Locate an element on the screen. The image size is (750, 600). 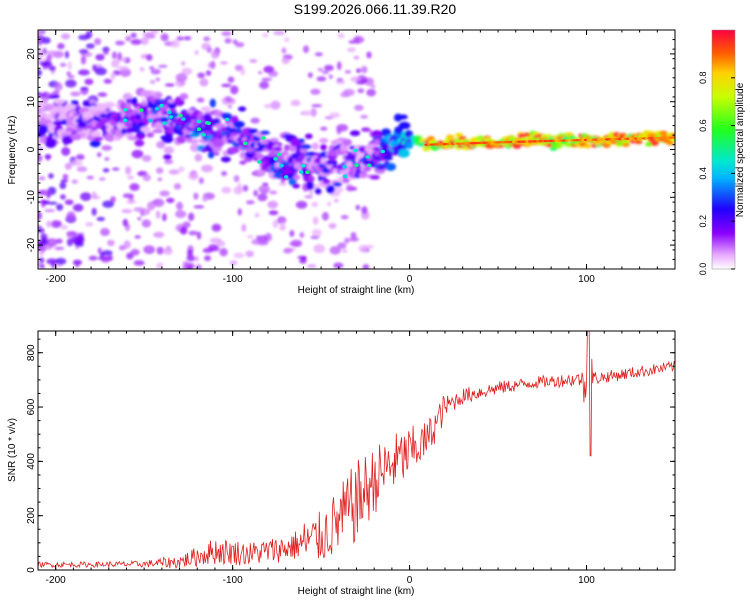
bottom-y-tick-label: 400 is located at coordinates (31, 461).